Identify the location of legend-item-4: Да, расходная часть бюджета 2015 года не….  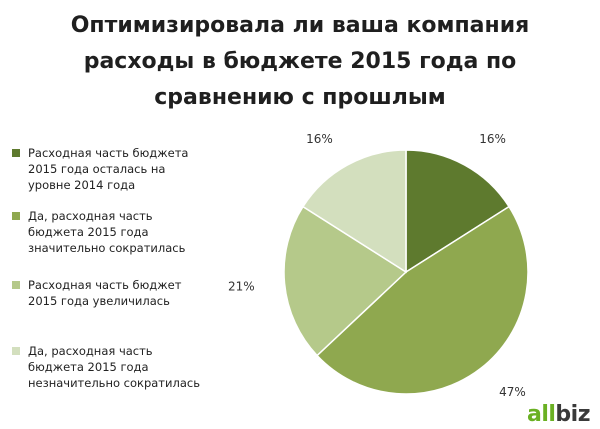
(125, 367).